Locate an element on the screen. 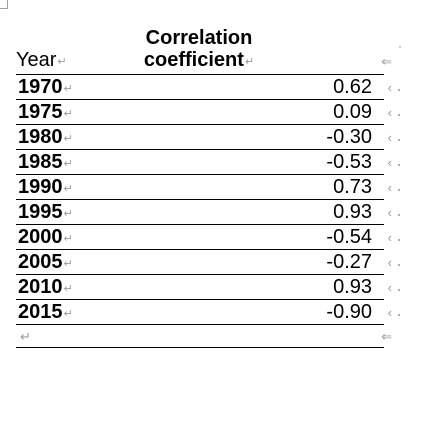 The height and width of the screenshot is (438, 427). year-cell: 2010↵ is located at coordinates (45, 288).